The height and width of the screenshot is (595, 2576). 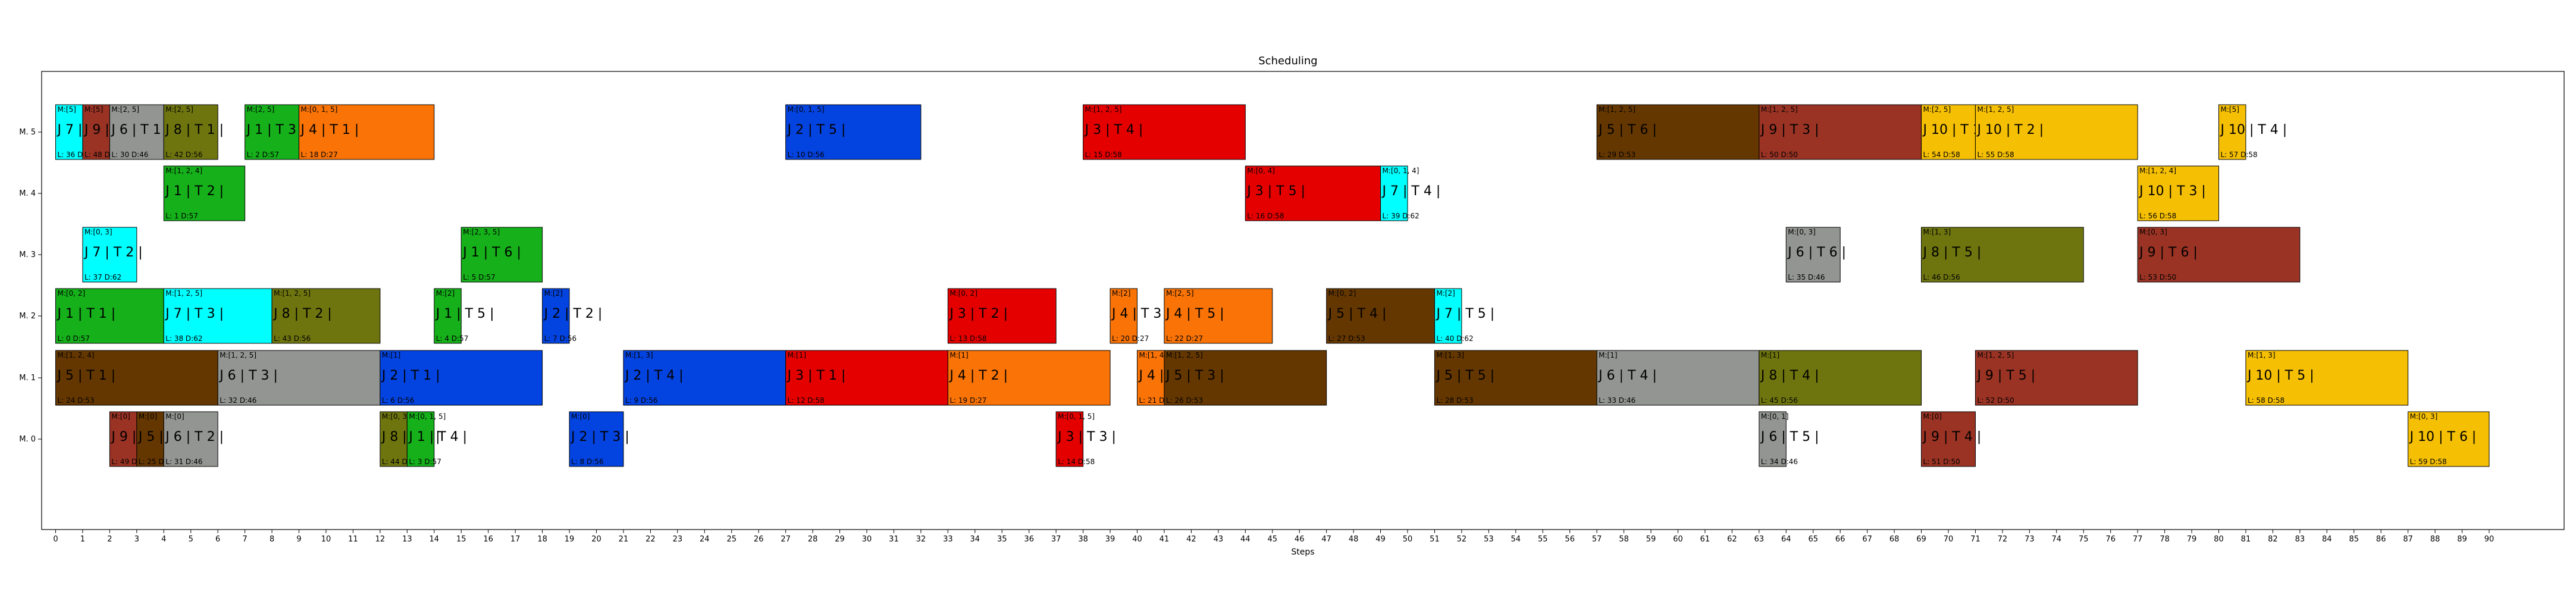 What do you see at coordinates (1167, 378) in the screenshot?
I see `operation-j-4-t-4: M:[1, 4]J 4 | T 4 |L: 21 D:27` at bounding box center [1167, 378].